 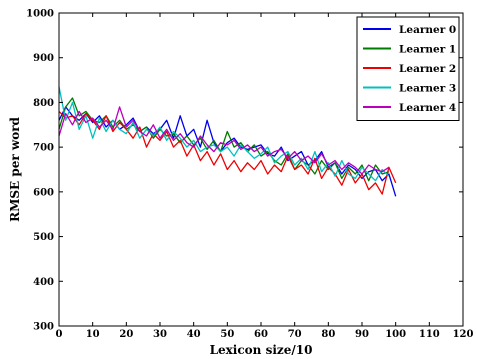 I want to click on x-tick-label: 120, so click(x=463, y=334).